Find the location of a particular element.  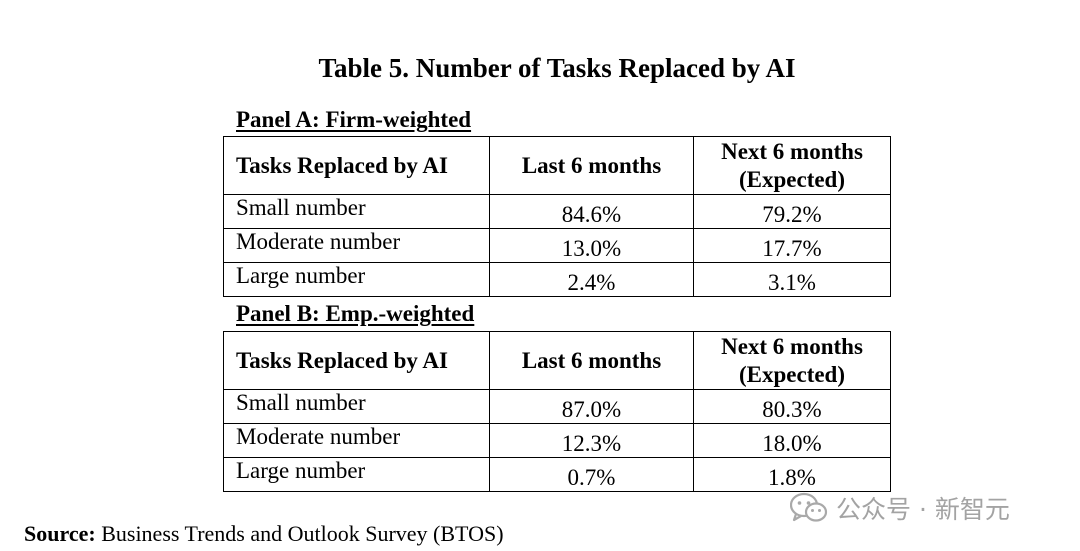

last-6-months-value: 0.7% is located at coordinates (591, 474).